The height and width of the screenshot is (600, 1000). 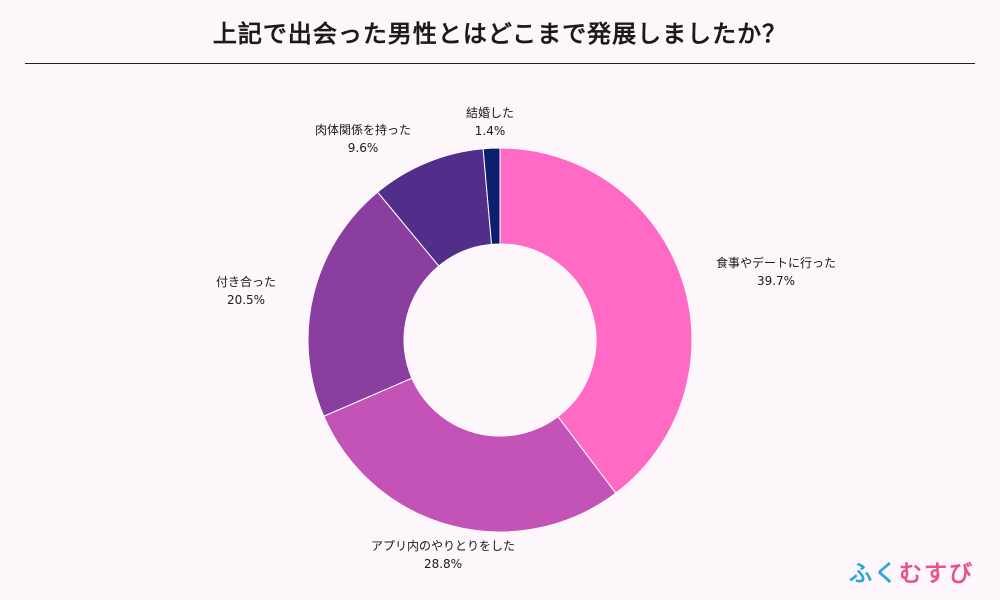 What do you see at coordinates (443, 564) in the screenshot?
I see `slice-value-label: 28.8%` at bounding box center [443, 564].